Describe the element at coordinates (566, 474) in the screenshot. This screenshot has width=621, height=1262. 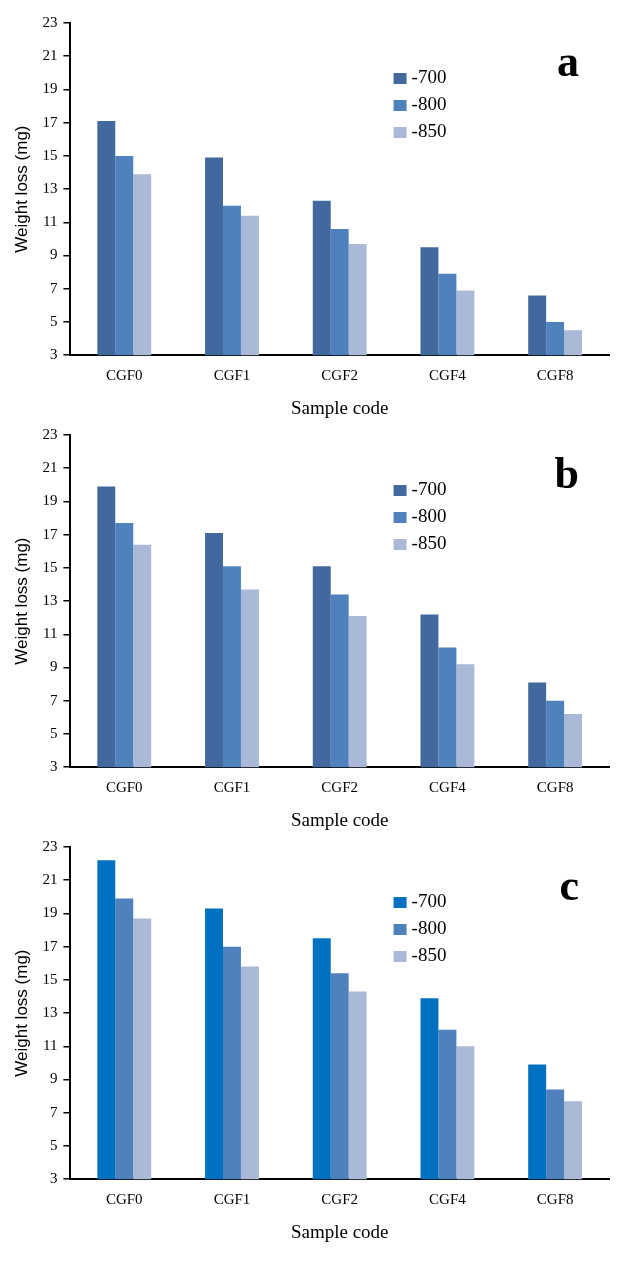
I see `chart-title: b` at that location.